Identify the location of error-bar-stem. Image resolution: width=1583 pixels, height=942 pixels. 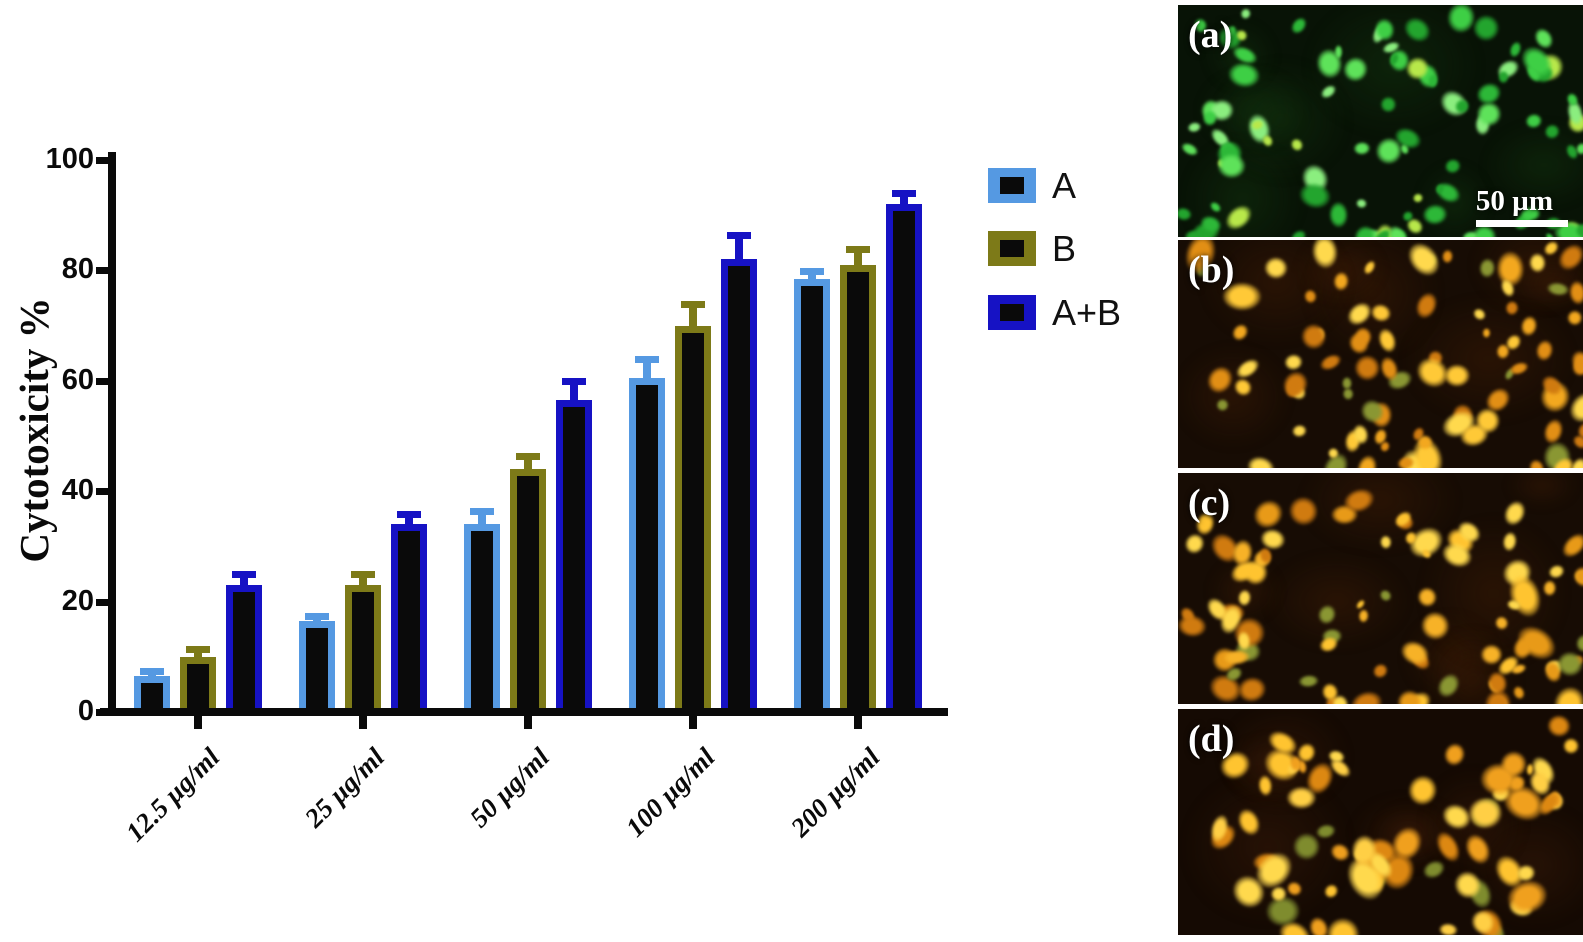
(647, 375).